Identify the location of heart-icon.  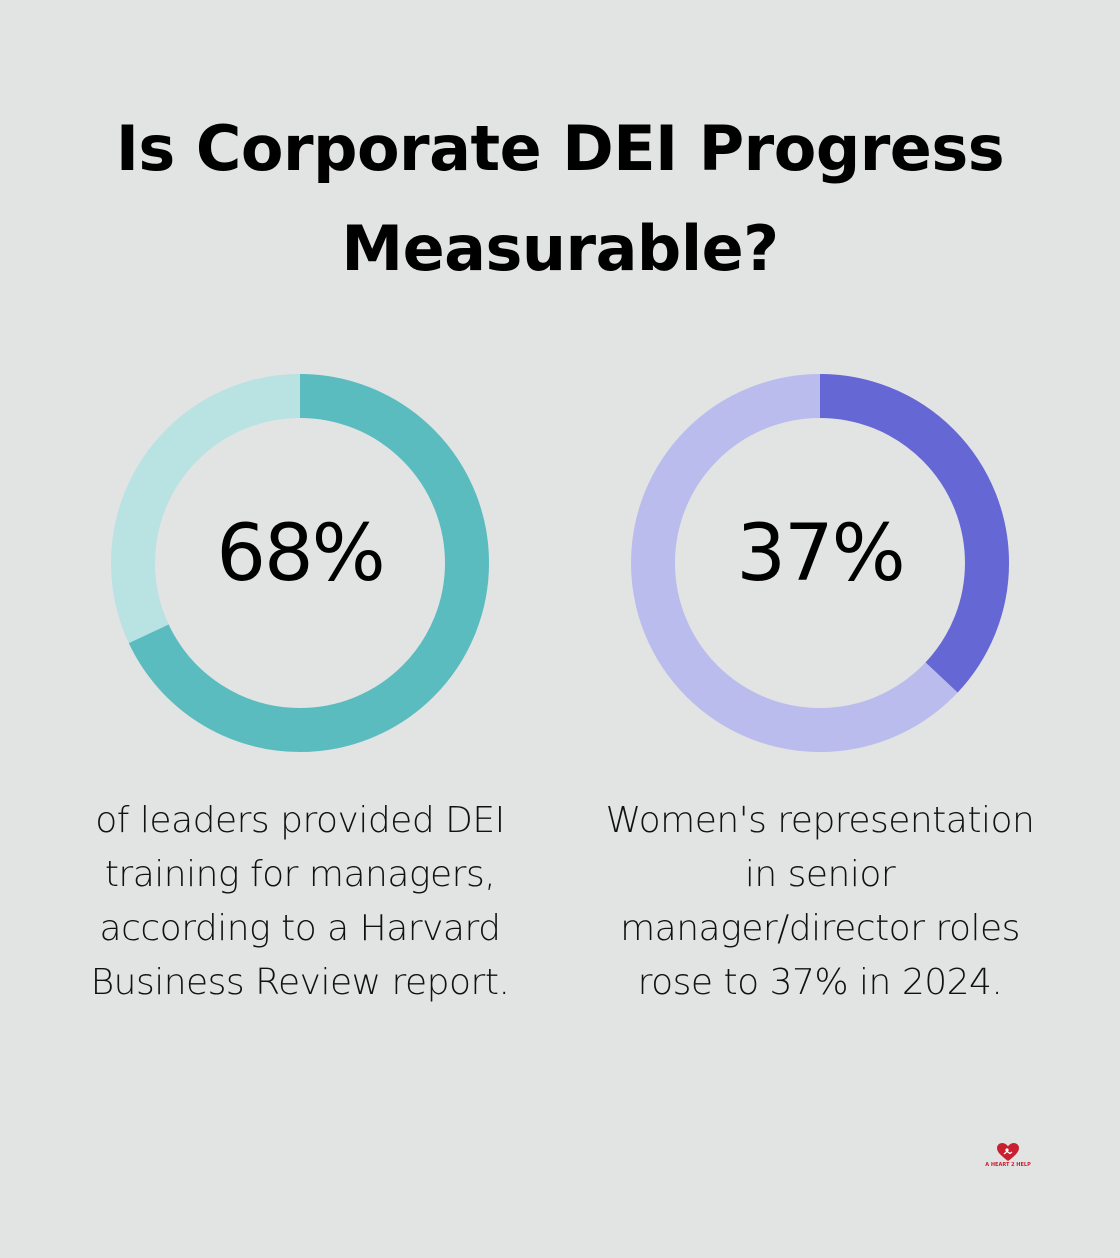
(1008, 1152).